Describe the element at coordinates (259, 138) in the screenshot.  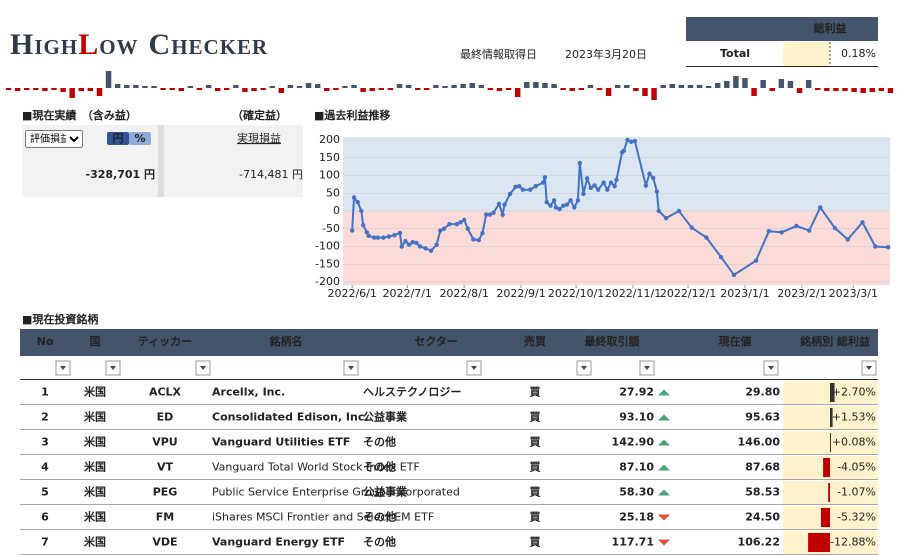
I see `link: 実現損益` at that location.